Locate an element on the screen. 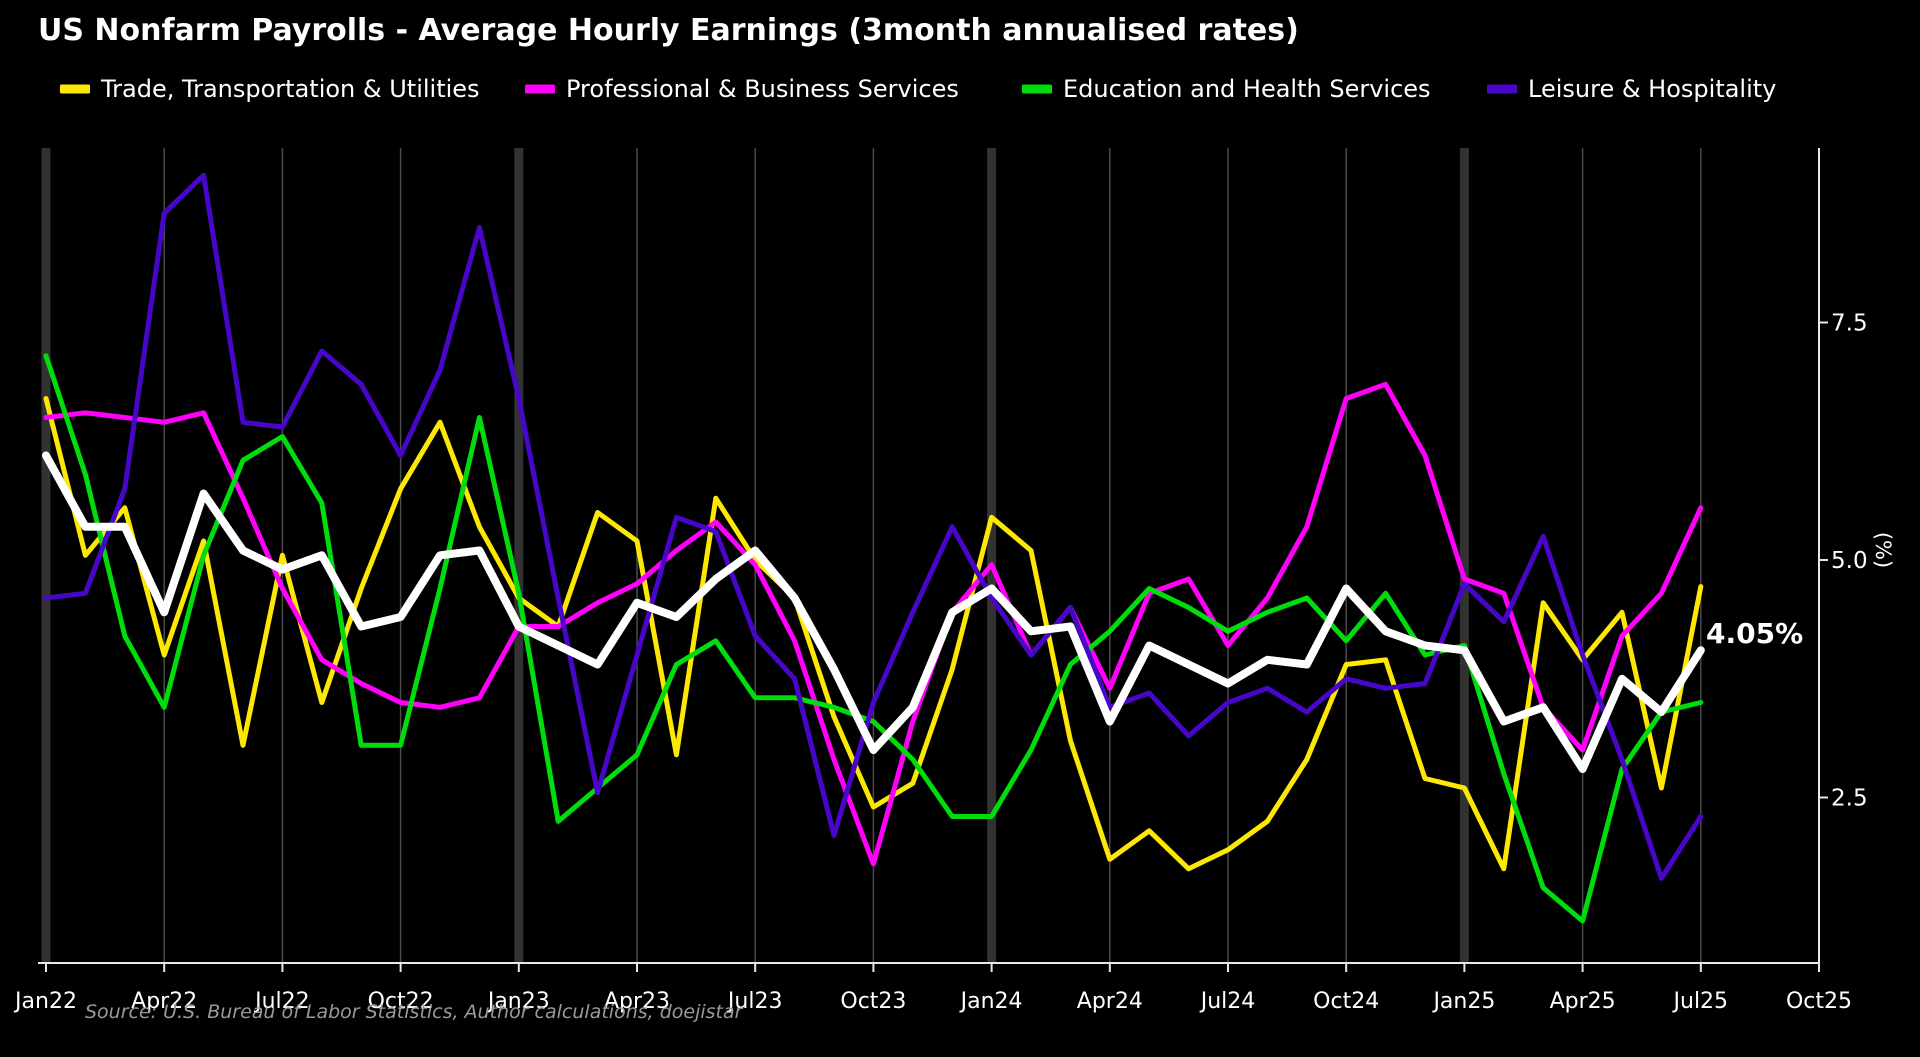 The width and height of the screenshot is (1920, 1057). legend-label: Education and Health Services is located at coordinates (1247, 89).